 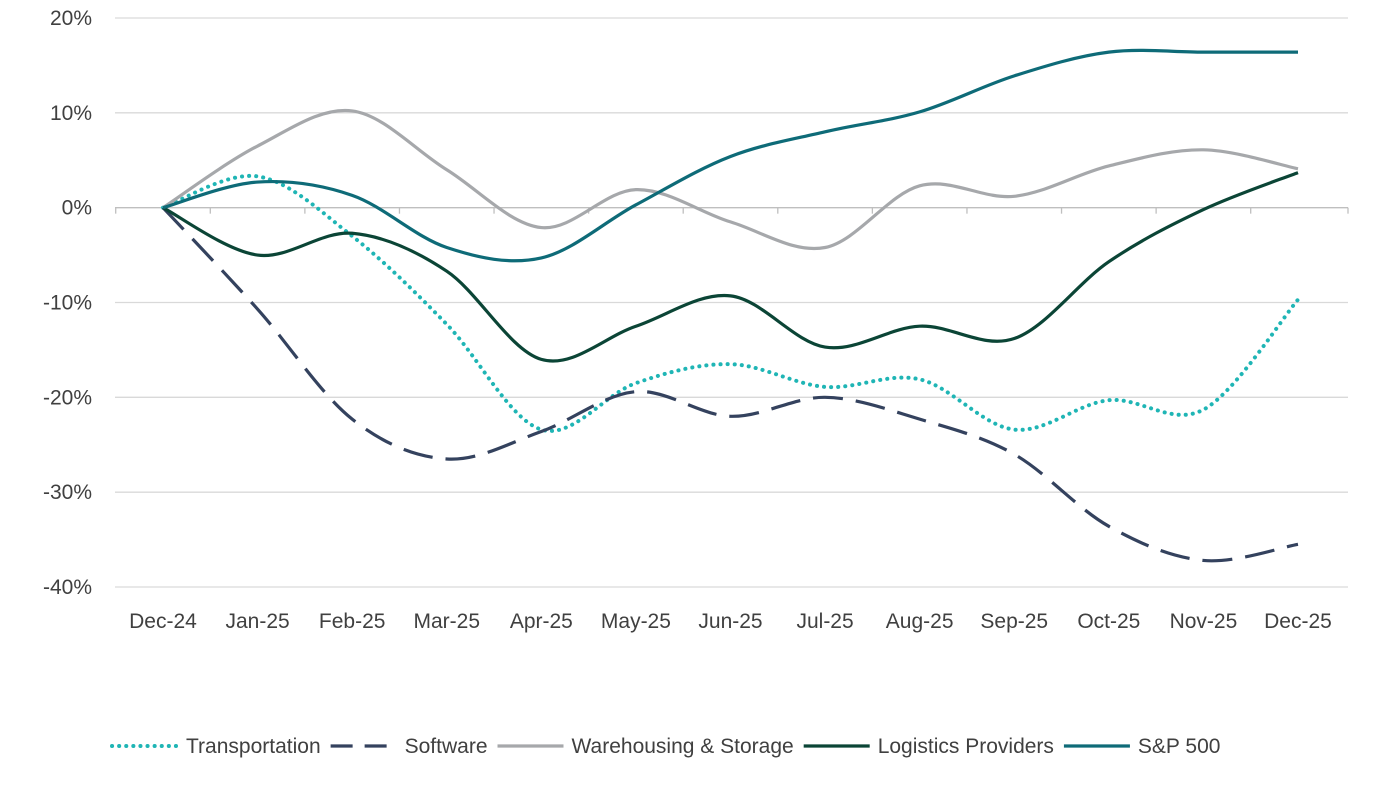 What do you see at coordinates (1108, 621) in the screenshot?
I see `x-tick-label: Oct-25` at bounding box center [1108, 621].